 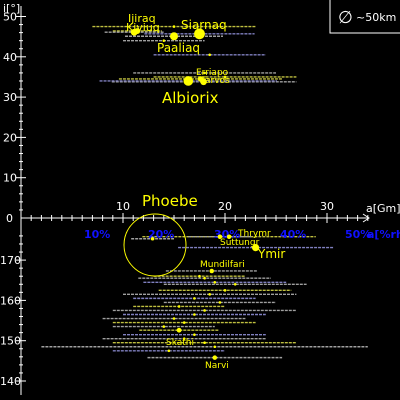 What do you see at coordinates (271, 254) in the screenshot?
I see `moon-label-ymir: Ymir` at bounding box center [271, 254].